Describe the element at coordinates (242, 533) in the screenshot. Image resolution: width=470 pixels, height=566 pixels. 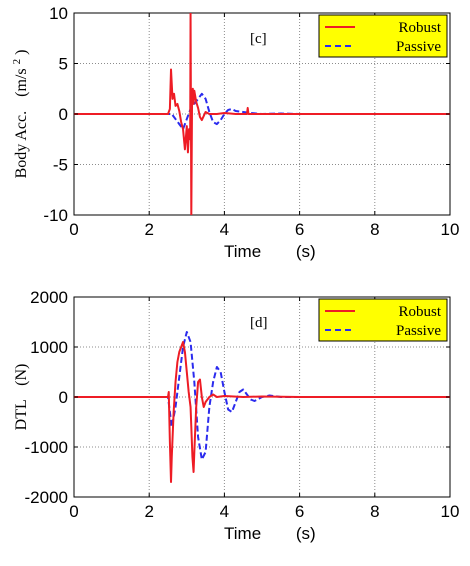
I see `x-axis-title-d: Time` at that location.